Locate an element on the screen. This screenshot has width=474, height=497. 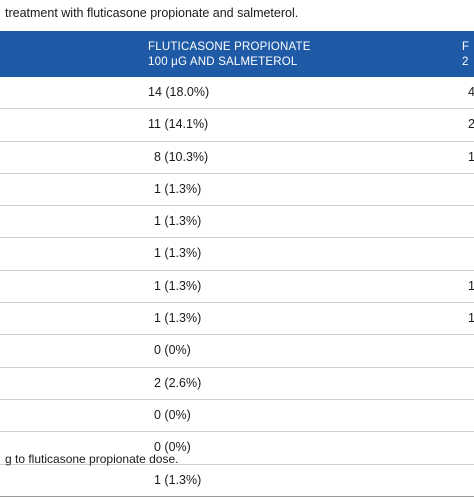
table-cell-next: 4 is located at coordinates (471, 92).